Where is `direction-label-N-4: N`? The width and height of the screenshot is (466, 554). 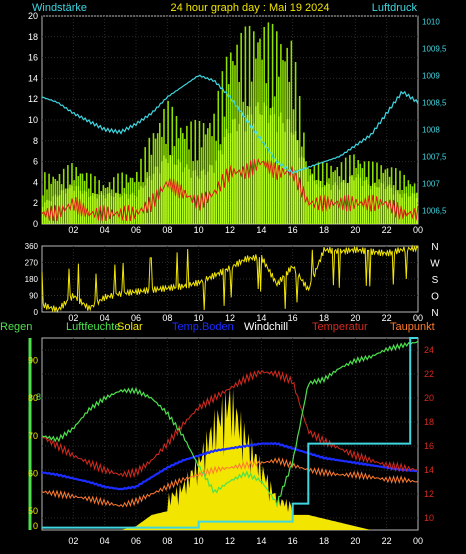
direction-label-N-4: N is located at coordinates (434, 313).